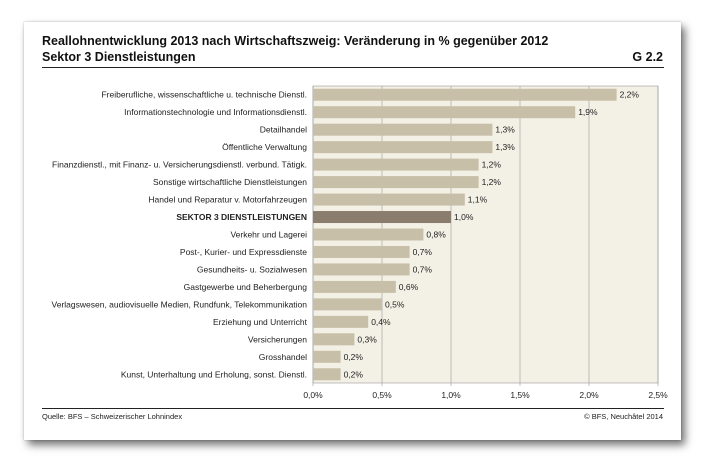 This screenshot has width=711, height=462. I want to click on bottom-rule, so click(353, 408).